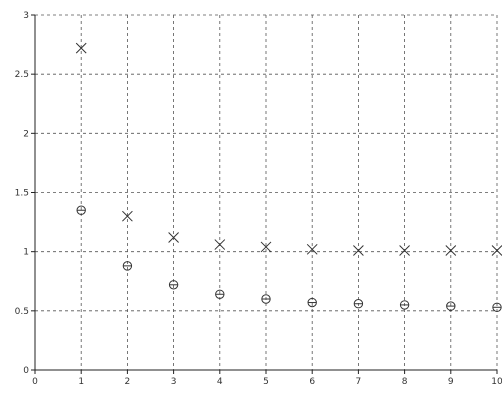 This screenshot has height=395, width=502. I want to click on x-tick-label: 2, so click(128, 382).